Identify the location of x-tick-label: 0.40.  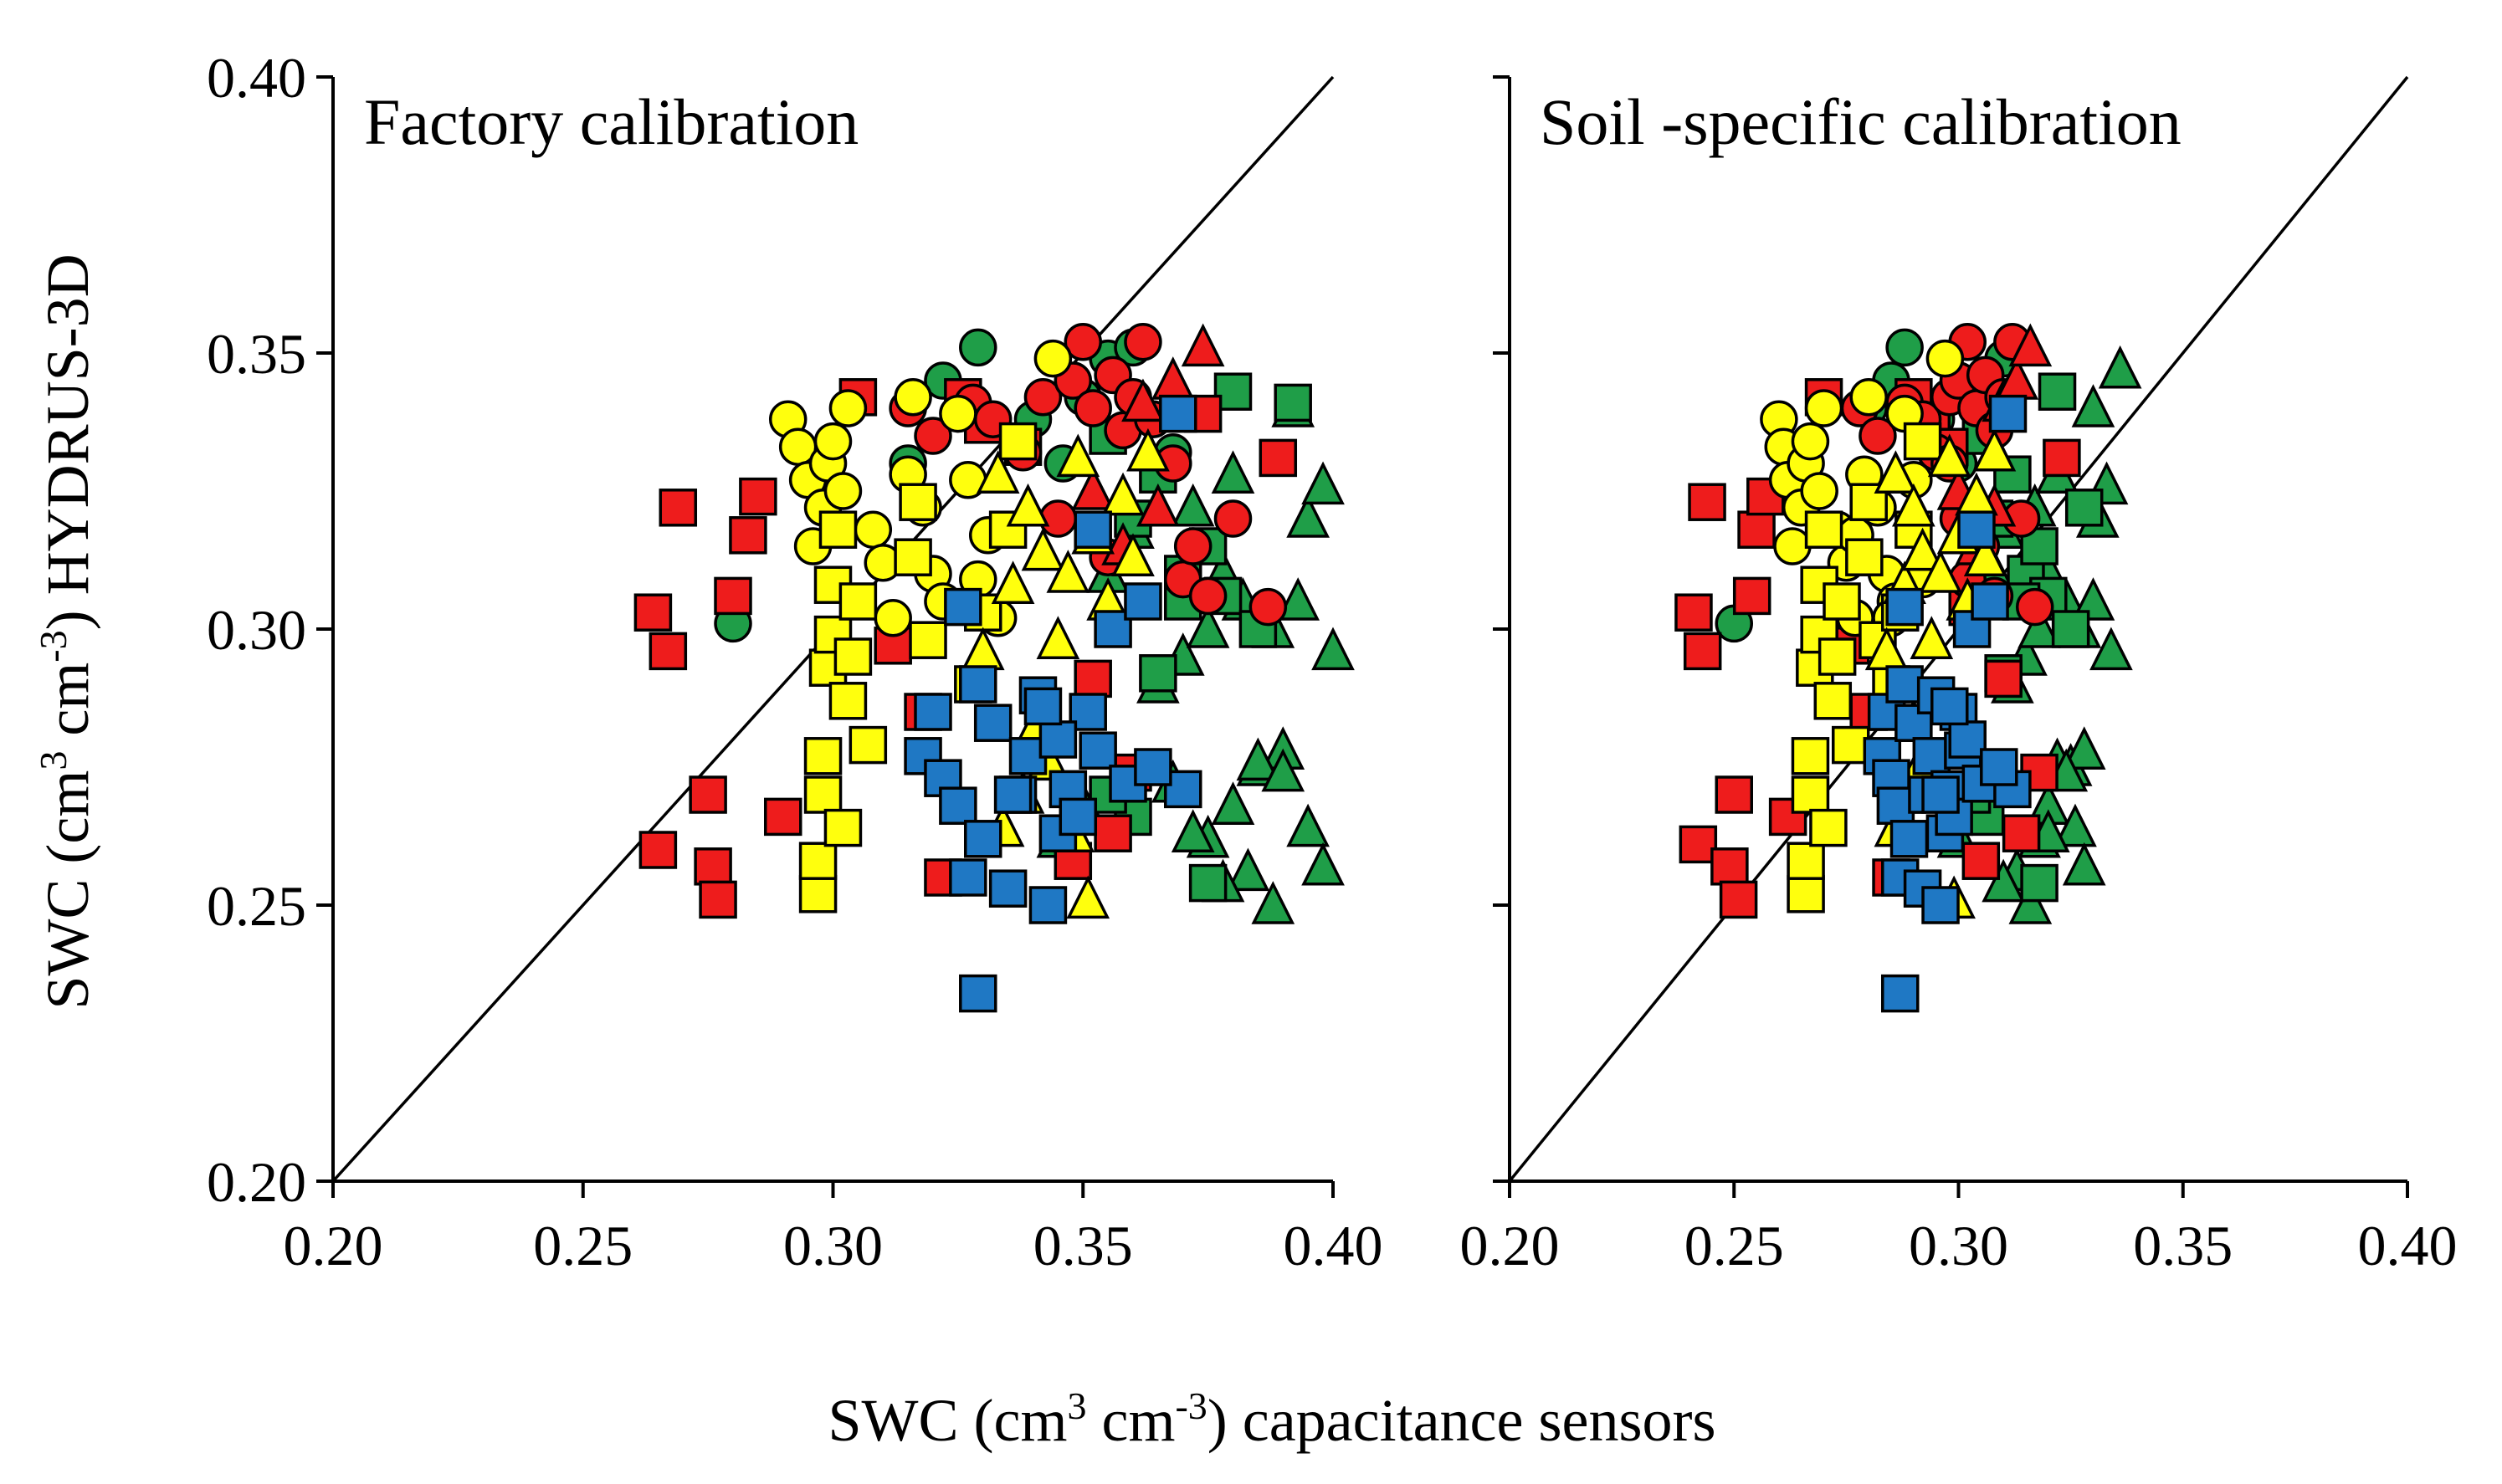
(2408, 1245).